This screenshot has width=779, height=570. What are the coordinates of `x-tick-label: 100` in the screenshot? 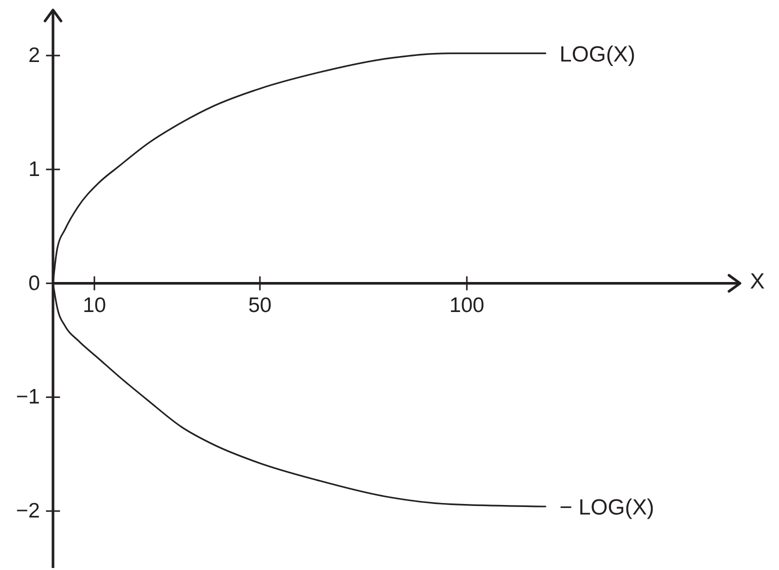 It's located at (466, 306).